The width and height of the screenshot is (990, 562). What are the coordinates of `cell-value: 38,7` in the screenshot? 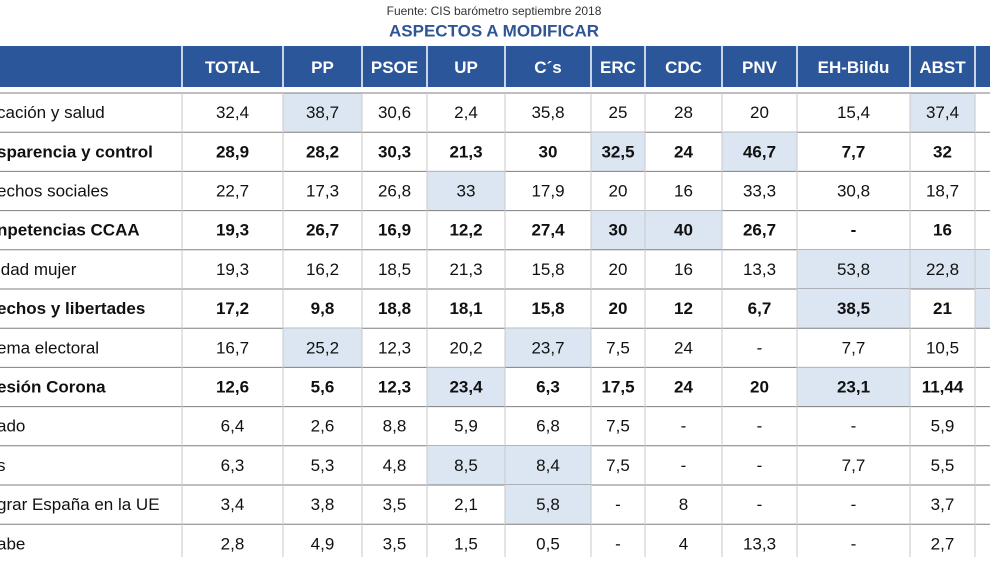 It's located at (322, 112).